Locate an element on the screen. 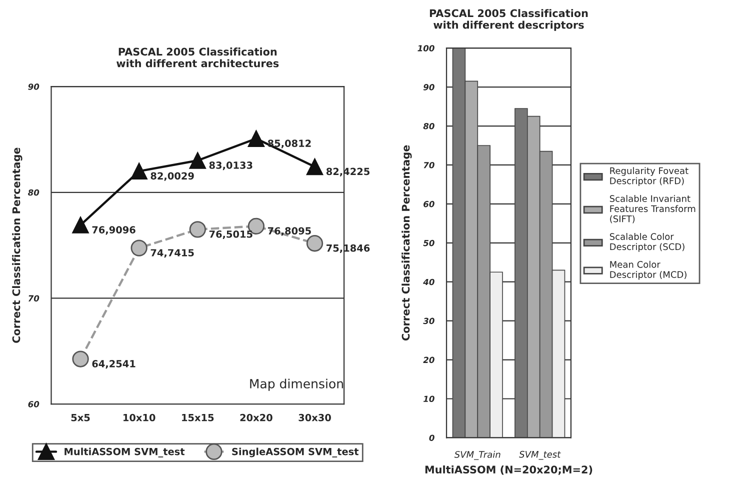  data-label: 76,9096 is located at coordinates (114, 230).